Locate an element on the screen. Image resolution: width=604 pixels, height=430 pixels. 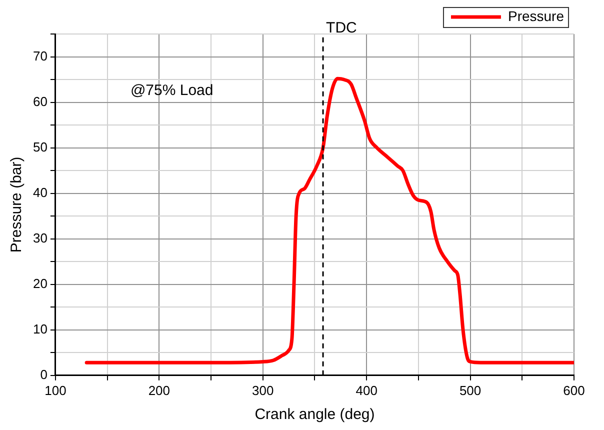
legend-label: Pressure is located at coordinates (536, 16).